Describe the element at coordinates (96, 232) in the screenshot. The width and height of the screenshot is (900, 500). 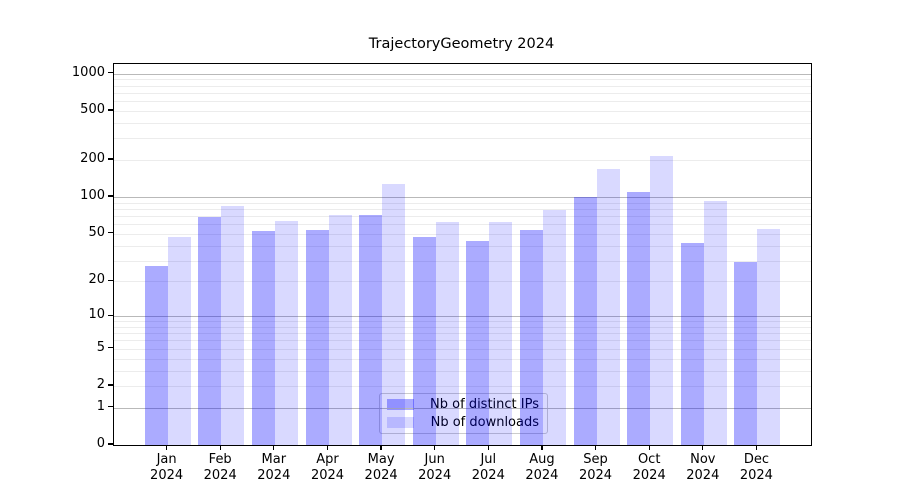
I see `y-tick-label: 50` at that location.